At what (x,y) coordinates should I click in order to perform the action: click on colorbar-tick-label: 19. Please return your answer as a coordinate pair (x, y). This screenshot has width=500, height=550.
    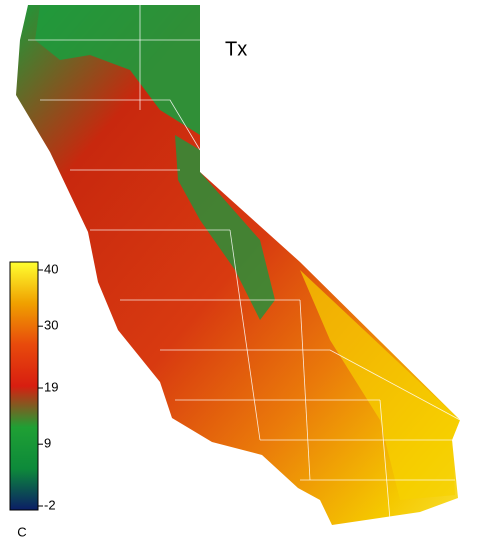
    Looking at the image, I should click on (51, 386).